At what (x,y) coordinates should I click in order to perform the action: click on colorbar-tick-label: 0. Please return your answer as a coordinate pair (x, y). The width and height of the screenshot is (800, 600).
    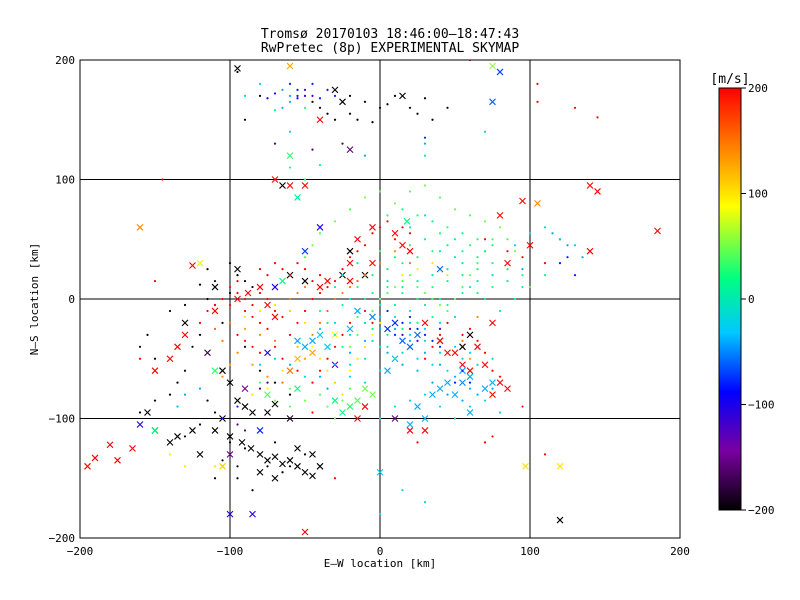
    Looking at the image, I should click on (751, 299).